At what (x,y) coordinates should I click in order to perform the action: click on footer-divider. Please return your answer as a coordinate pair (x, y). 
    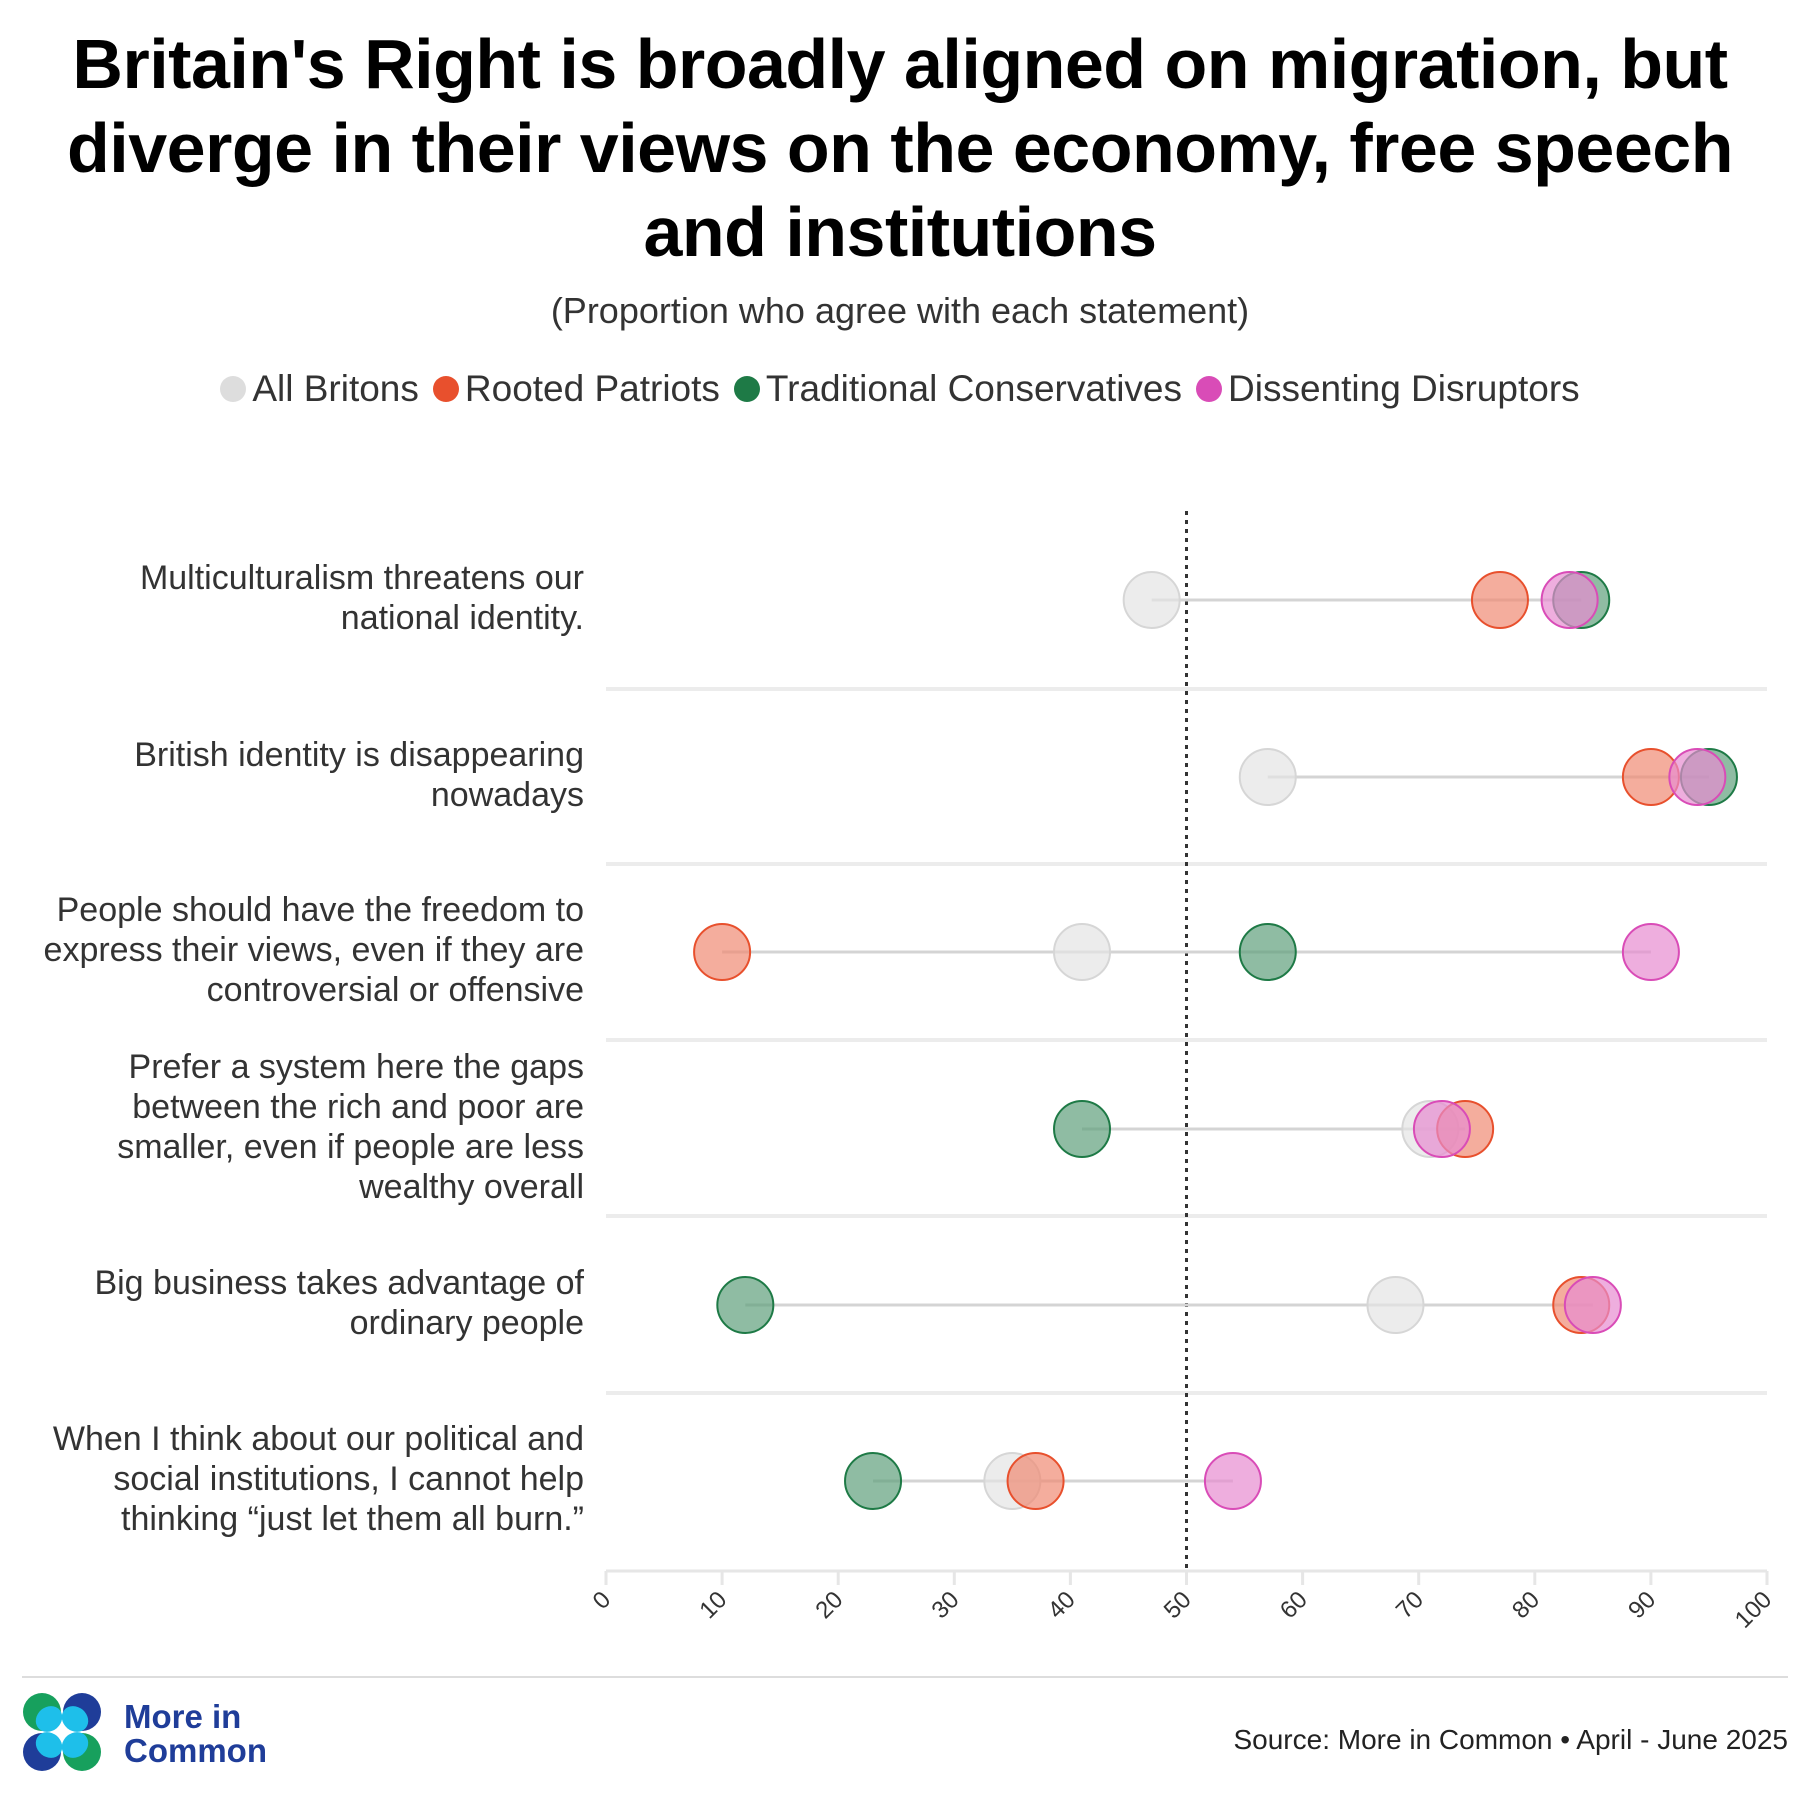
    Looking at the image, I should click on (905, 1677).